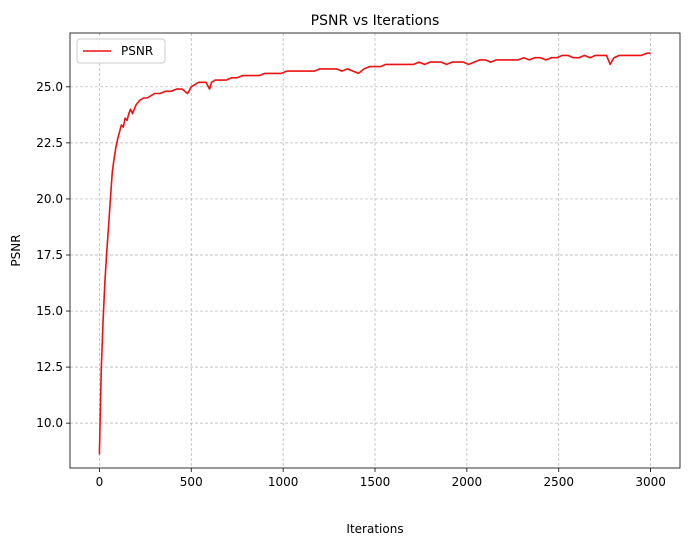 This screenshot has width=700, height=547. I want to click on y-tick-label: 20.0, so click(49, 199).